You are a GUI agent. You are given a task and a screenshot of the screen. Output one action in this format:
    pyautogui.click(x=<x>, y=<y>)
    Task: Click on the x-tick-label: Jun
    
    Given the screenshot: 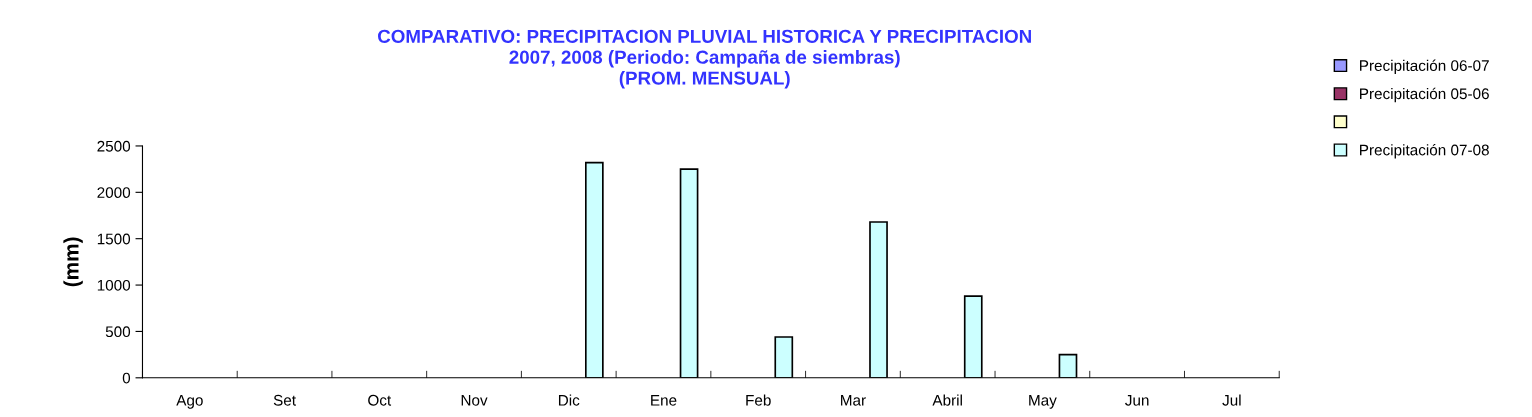 What is the action you would take?
    pyautogui.click(x=1137, y=400)
    